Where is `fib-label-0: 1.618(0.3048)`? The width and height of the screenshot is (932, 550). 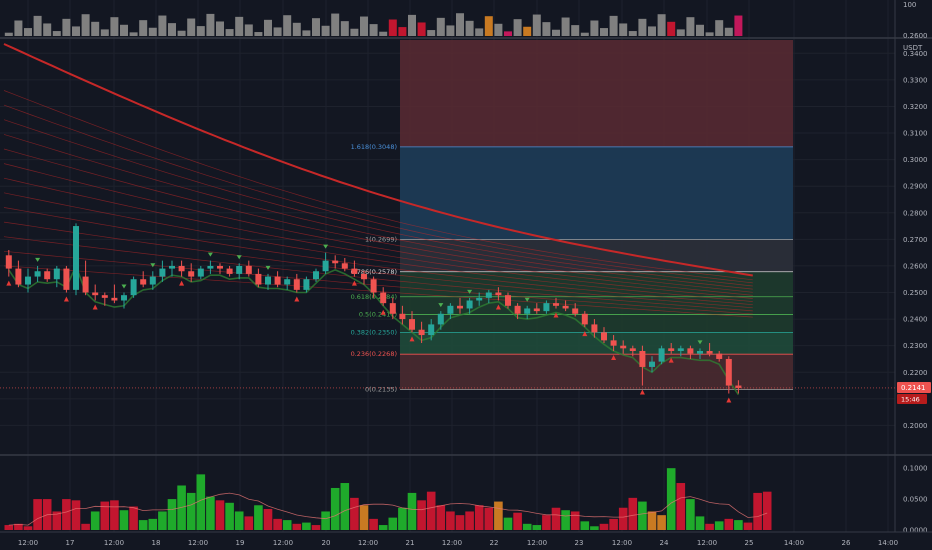
fib-label-0: 1.618(0.3048) is located at coordinates (374, 147).